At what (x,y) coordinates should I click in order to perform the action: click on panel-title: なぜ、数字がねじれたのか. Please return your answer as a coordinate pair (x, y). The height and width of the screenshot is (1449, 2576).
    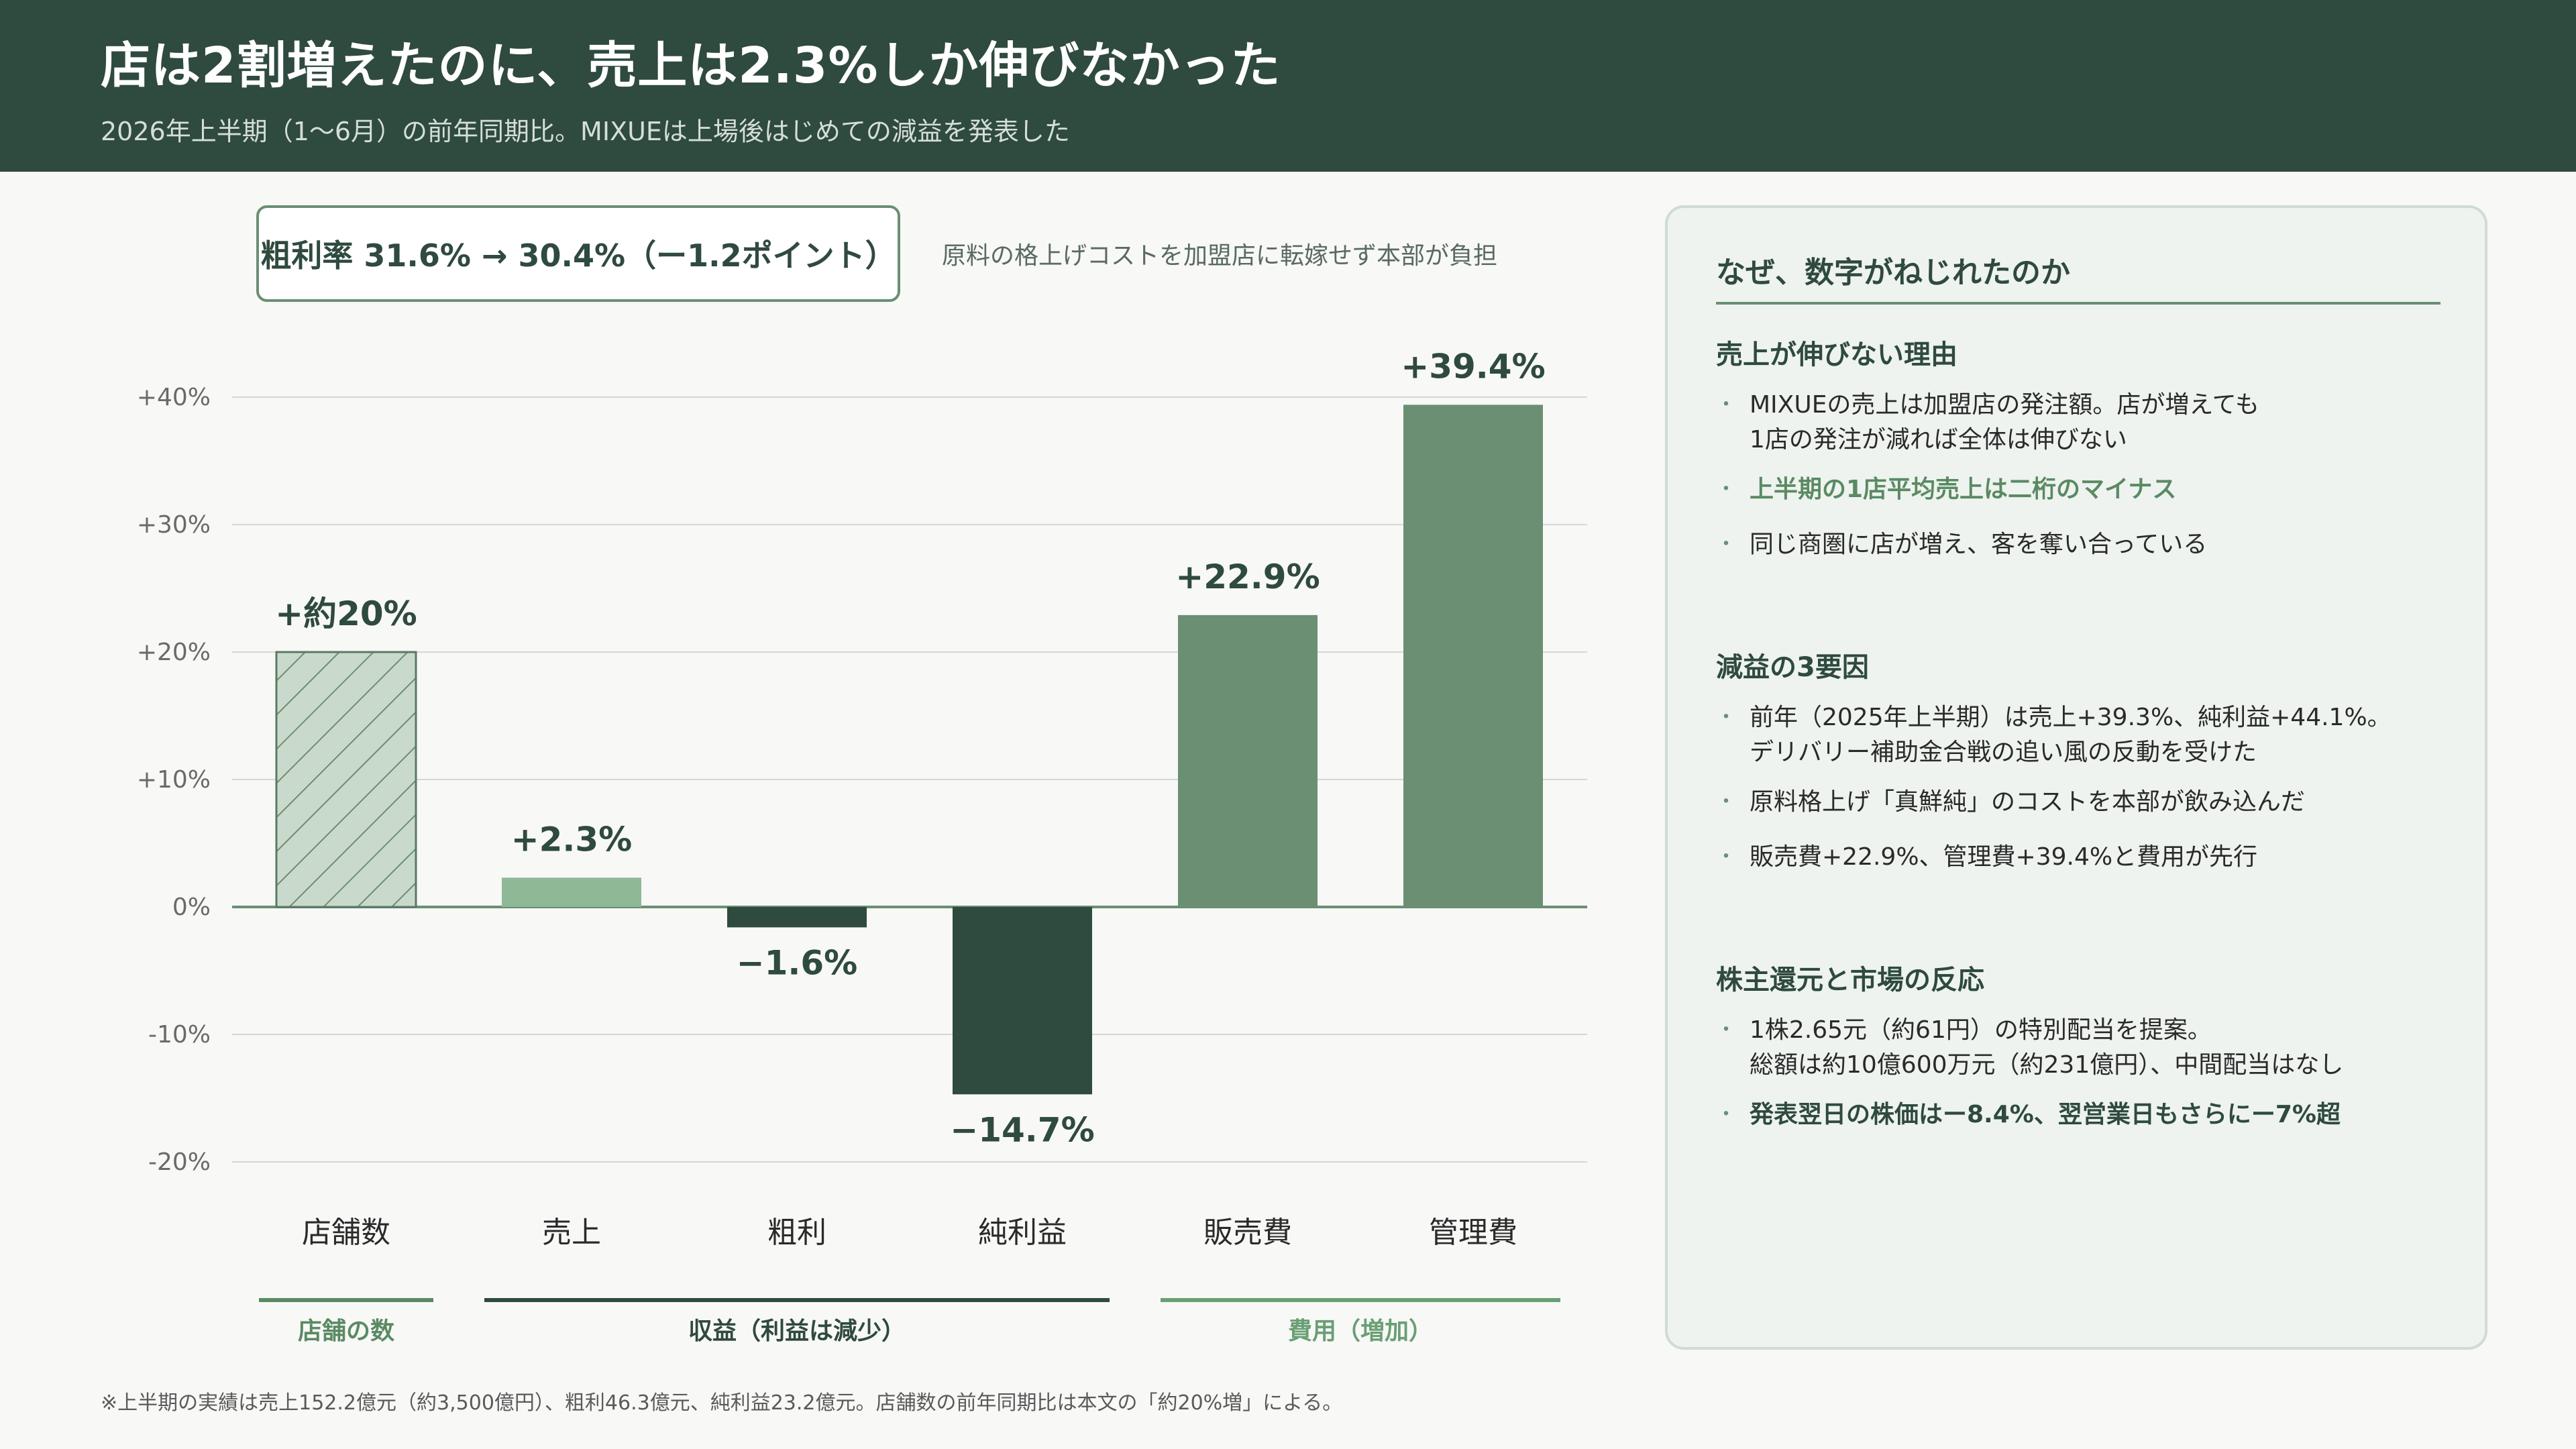
    Looking at the image, I should click on (1893, 273).